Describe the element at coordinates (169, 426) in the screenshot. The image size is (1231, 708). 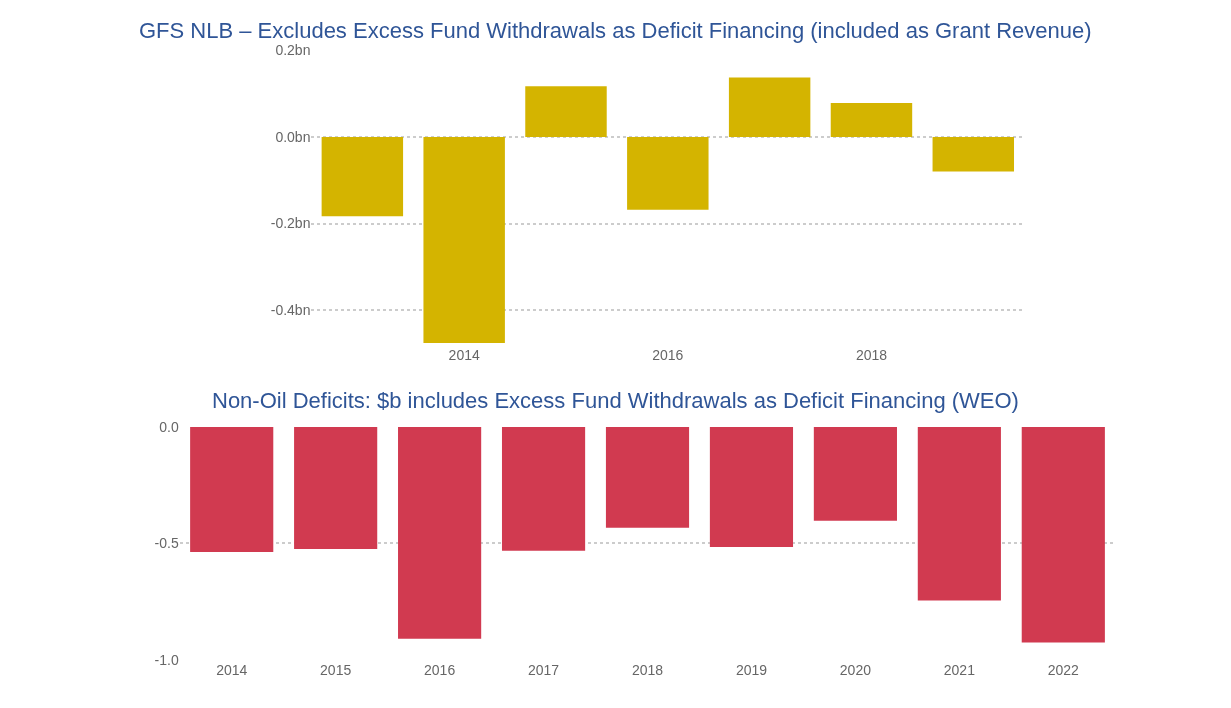
I see `y-tick-label: 0.0` at that location.